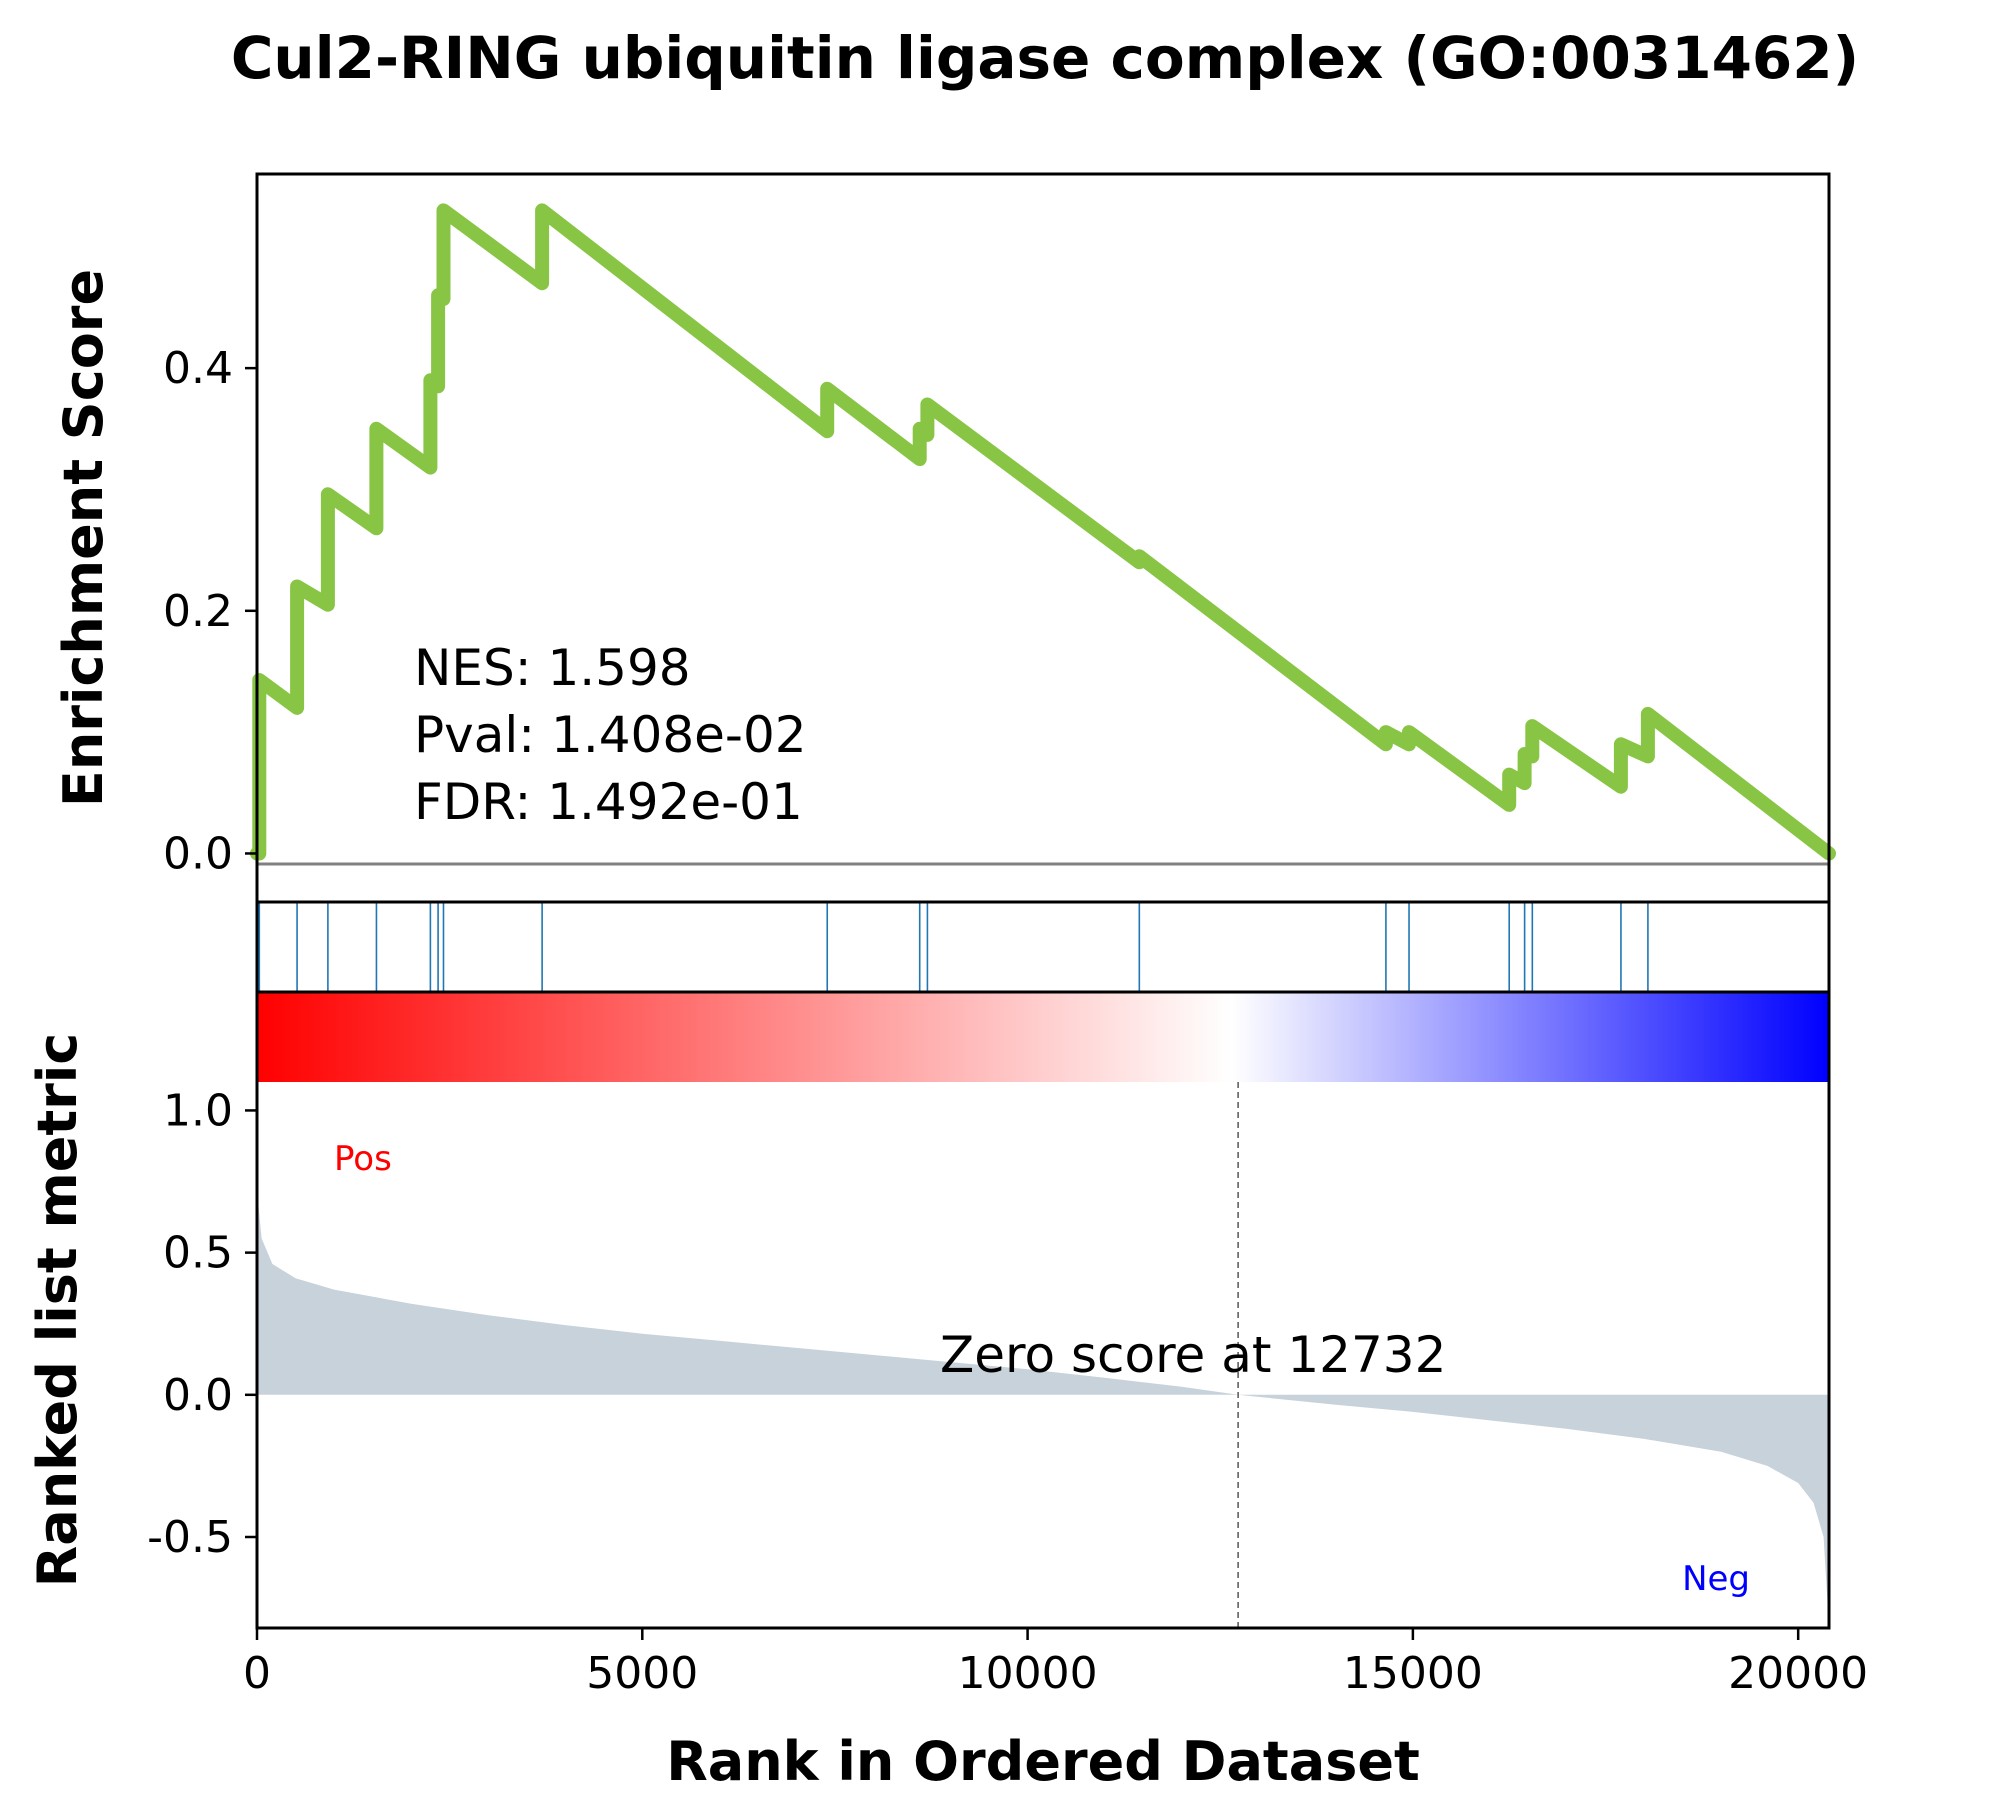 The width and height of the screenshot is (1999, 1810). Describe the element at coordinates (257, 1673) in the screenshot. I see `x-tick-label: 0` at that location.